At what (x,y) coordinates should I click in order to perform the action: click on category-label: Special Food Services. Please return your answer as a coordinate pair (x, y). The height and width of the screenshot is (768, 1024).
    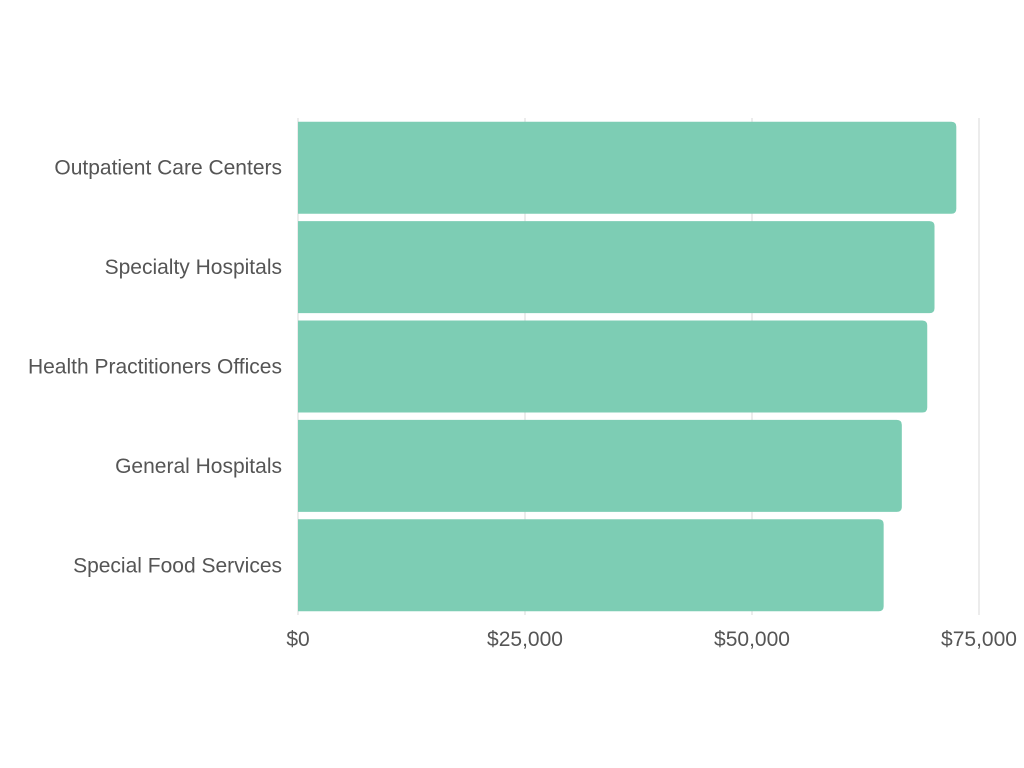
    Looking at the image, I should click on (177, 565).